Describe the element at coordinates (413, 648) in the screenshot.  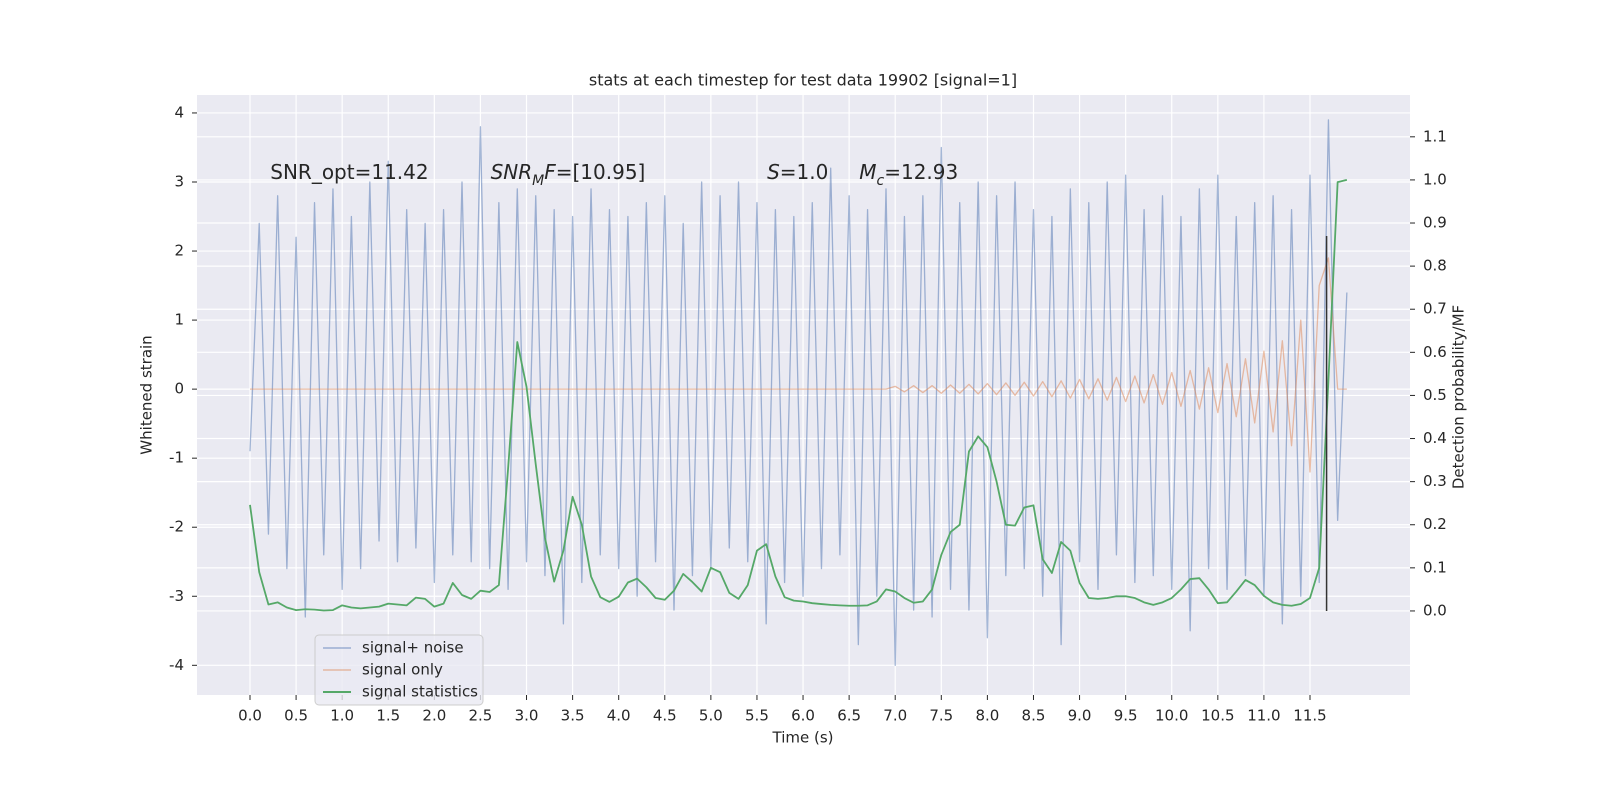
I see `legend-label: signal+ noise` at that location.